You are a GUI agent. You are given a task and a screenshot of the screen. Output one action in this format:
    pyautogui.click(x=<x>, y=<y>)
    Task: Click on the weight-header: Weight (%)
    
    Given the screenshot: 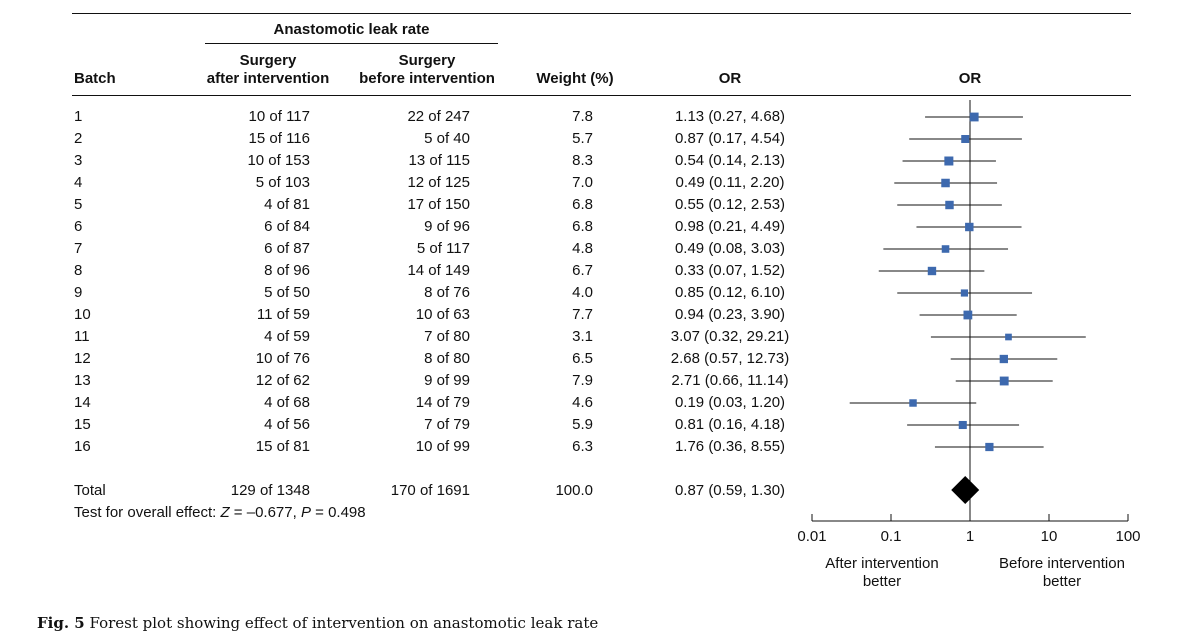 What is the action you would take?
    pyautogui.click(x=575, y=78)
    